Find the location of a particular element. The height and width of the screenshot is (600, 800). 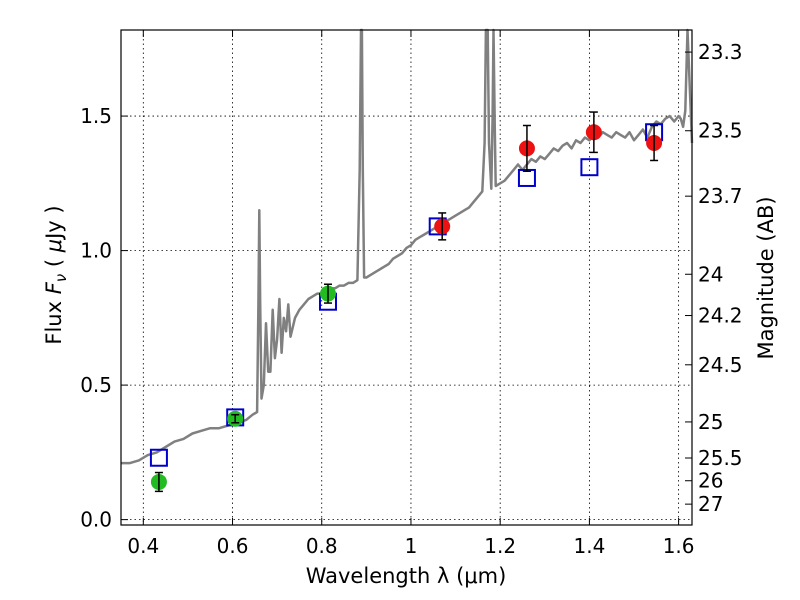

y2-tick-label: 27 is located at coordinates (710, 504).